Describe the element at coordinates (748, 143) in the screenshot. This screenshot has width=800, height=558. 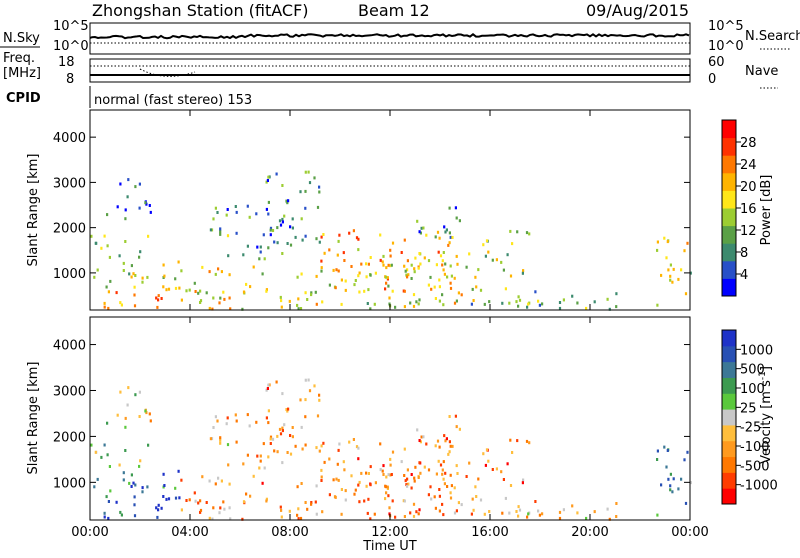
I see `colorbar-tick-label: 28` at that location.